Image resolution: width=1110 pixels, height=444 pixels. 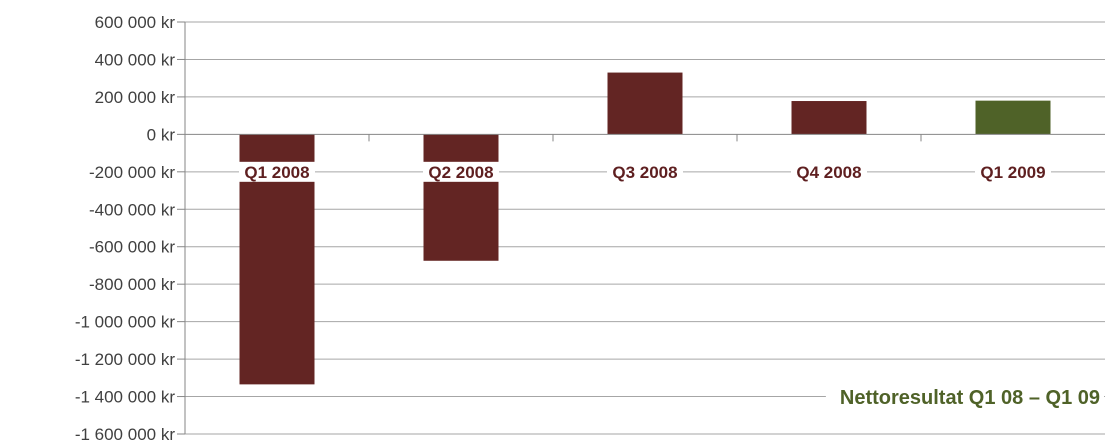 I want to click on y-tick-label: -1 200 000 kr, so click(x=125, y=359).